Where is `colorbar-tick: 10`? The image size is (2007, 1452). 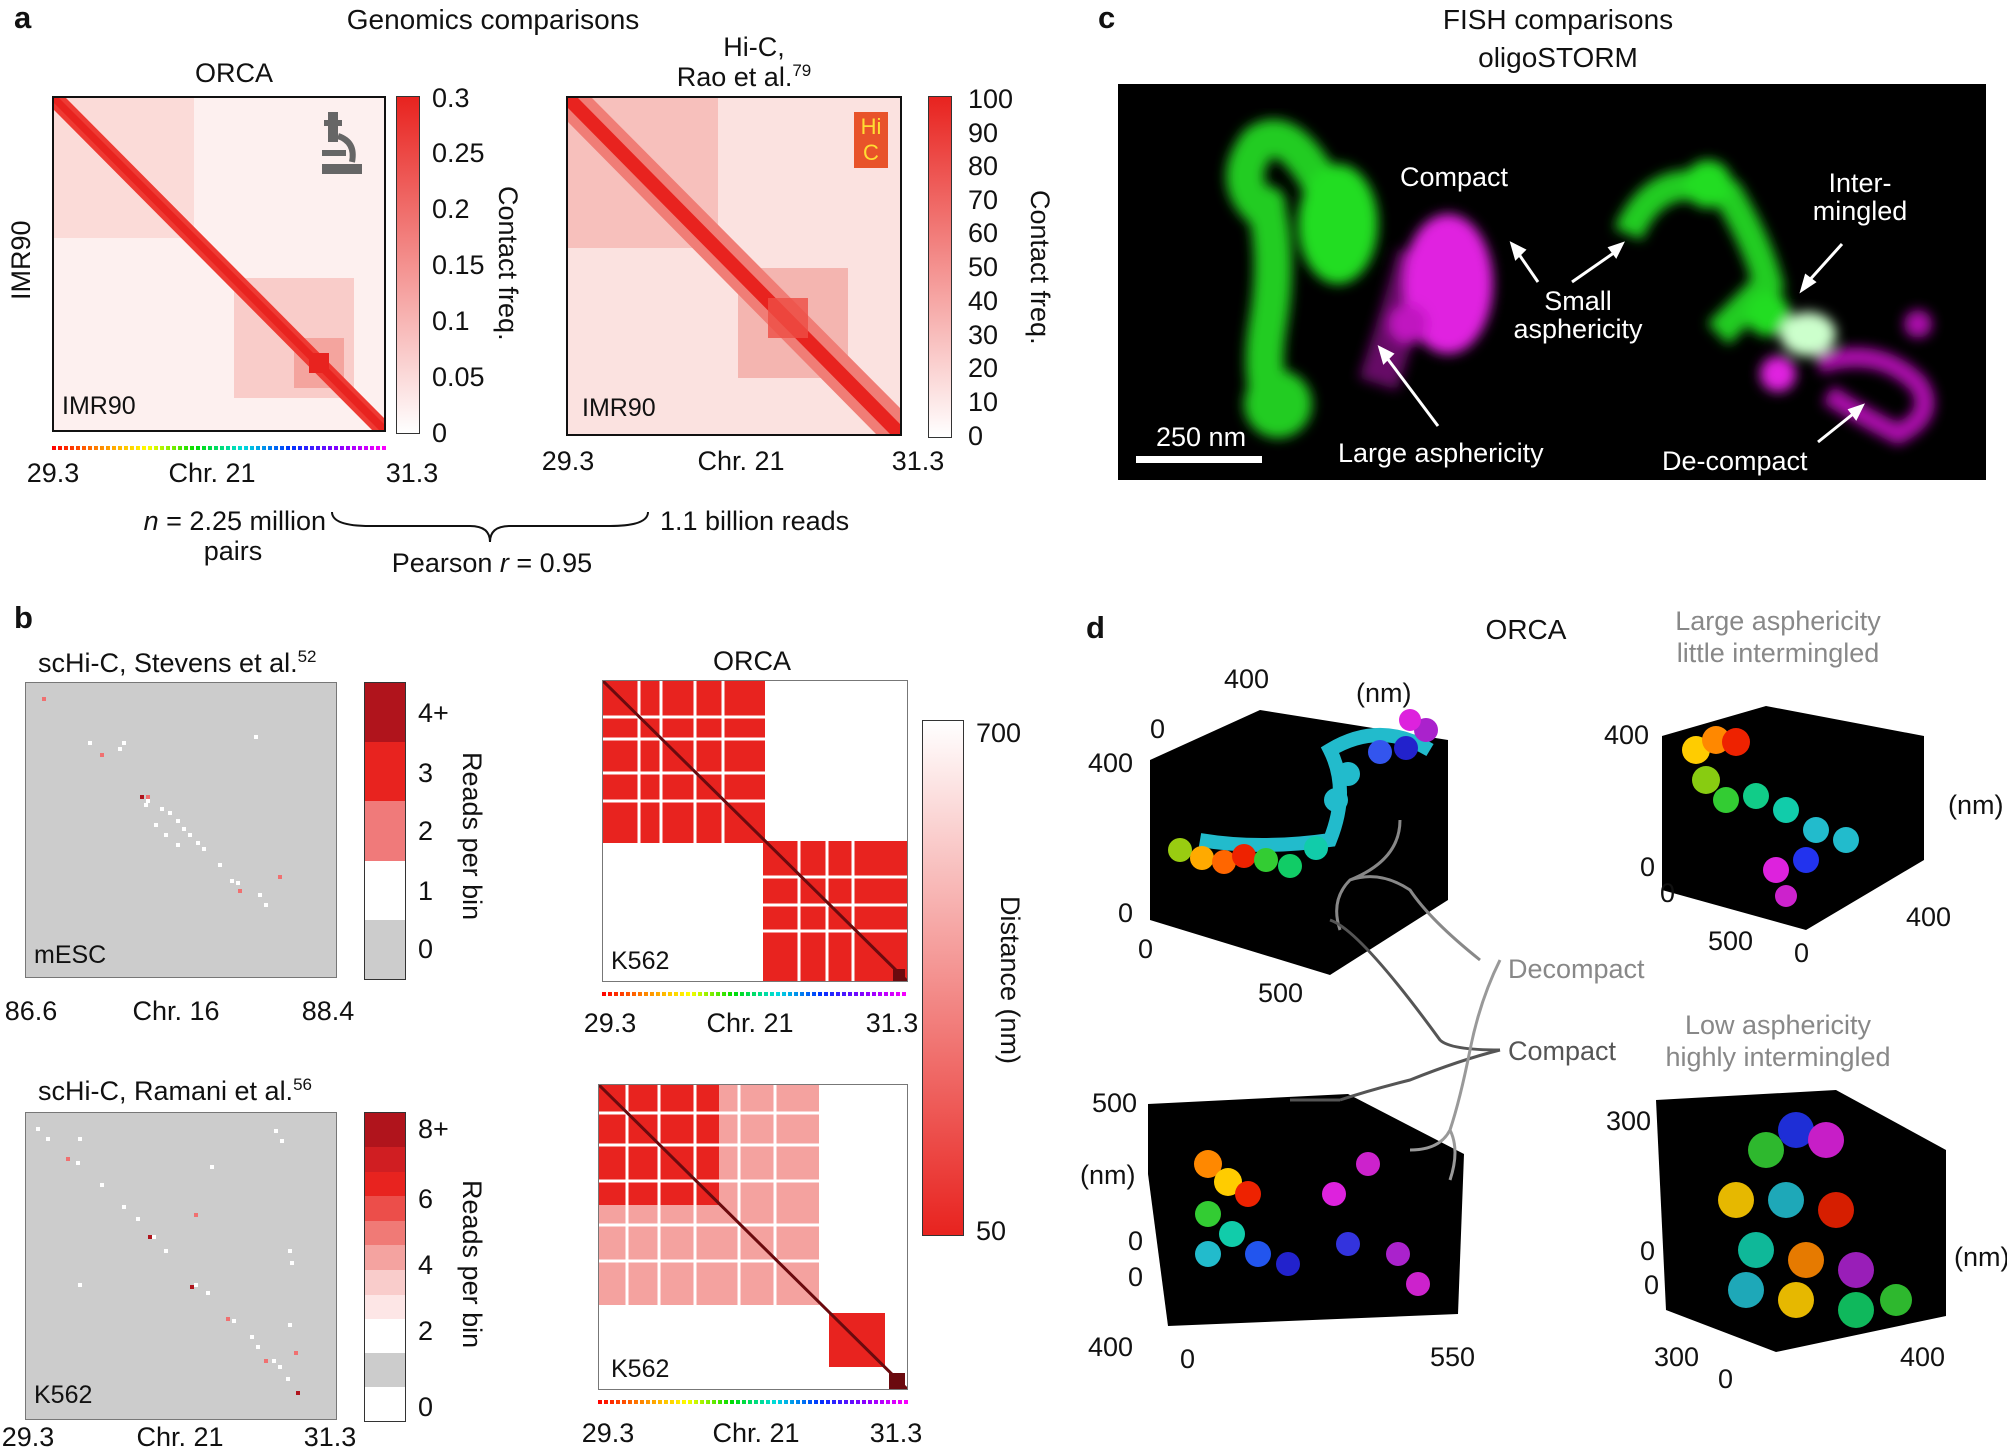
colorbar-tick: 10 is located at coordinates (983, 402).